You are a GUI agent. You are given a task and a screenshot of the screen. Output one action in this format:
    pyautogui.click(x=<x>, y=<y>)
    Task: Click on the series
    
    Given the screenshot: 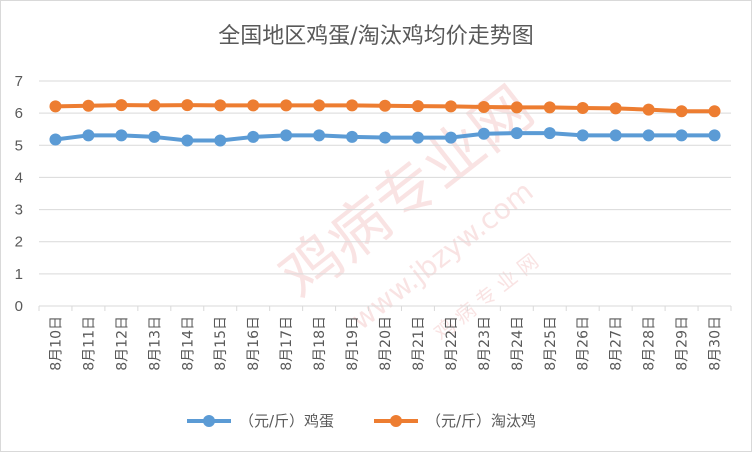 What is the action you would take?
    pyautogui.click(x=385, y=123)
    